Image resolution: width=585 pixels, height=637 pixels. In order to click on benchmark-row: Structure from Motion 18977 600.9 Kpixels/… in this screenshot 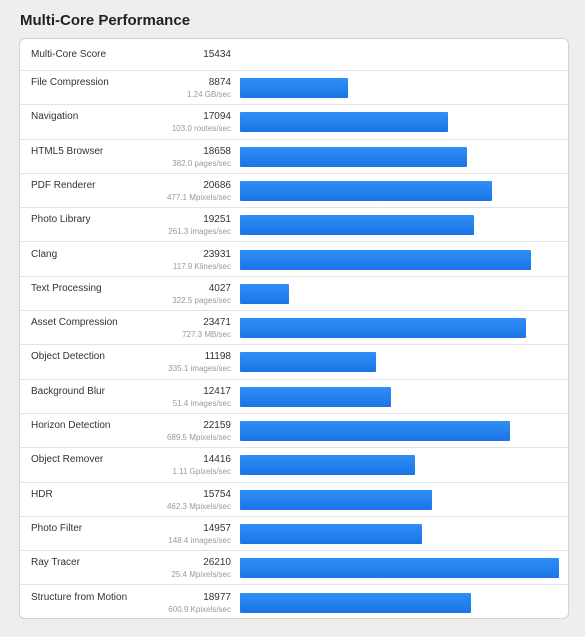, I will do `click(294, 602)`.